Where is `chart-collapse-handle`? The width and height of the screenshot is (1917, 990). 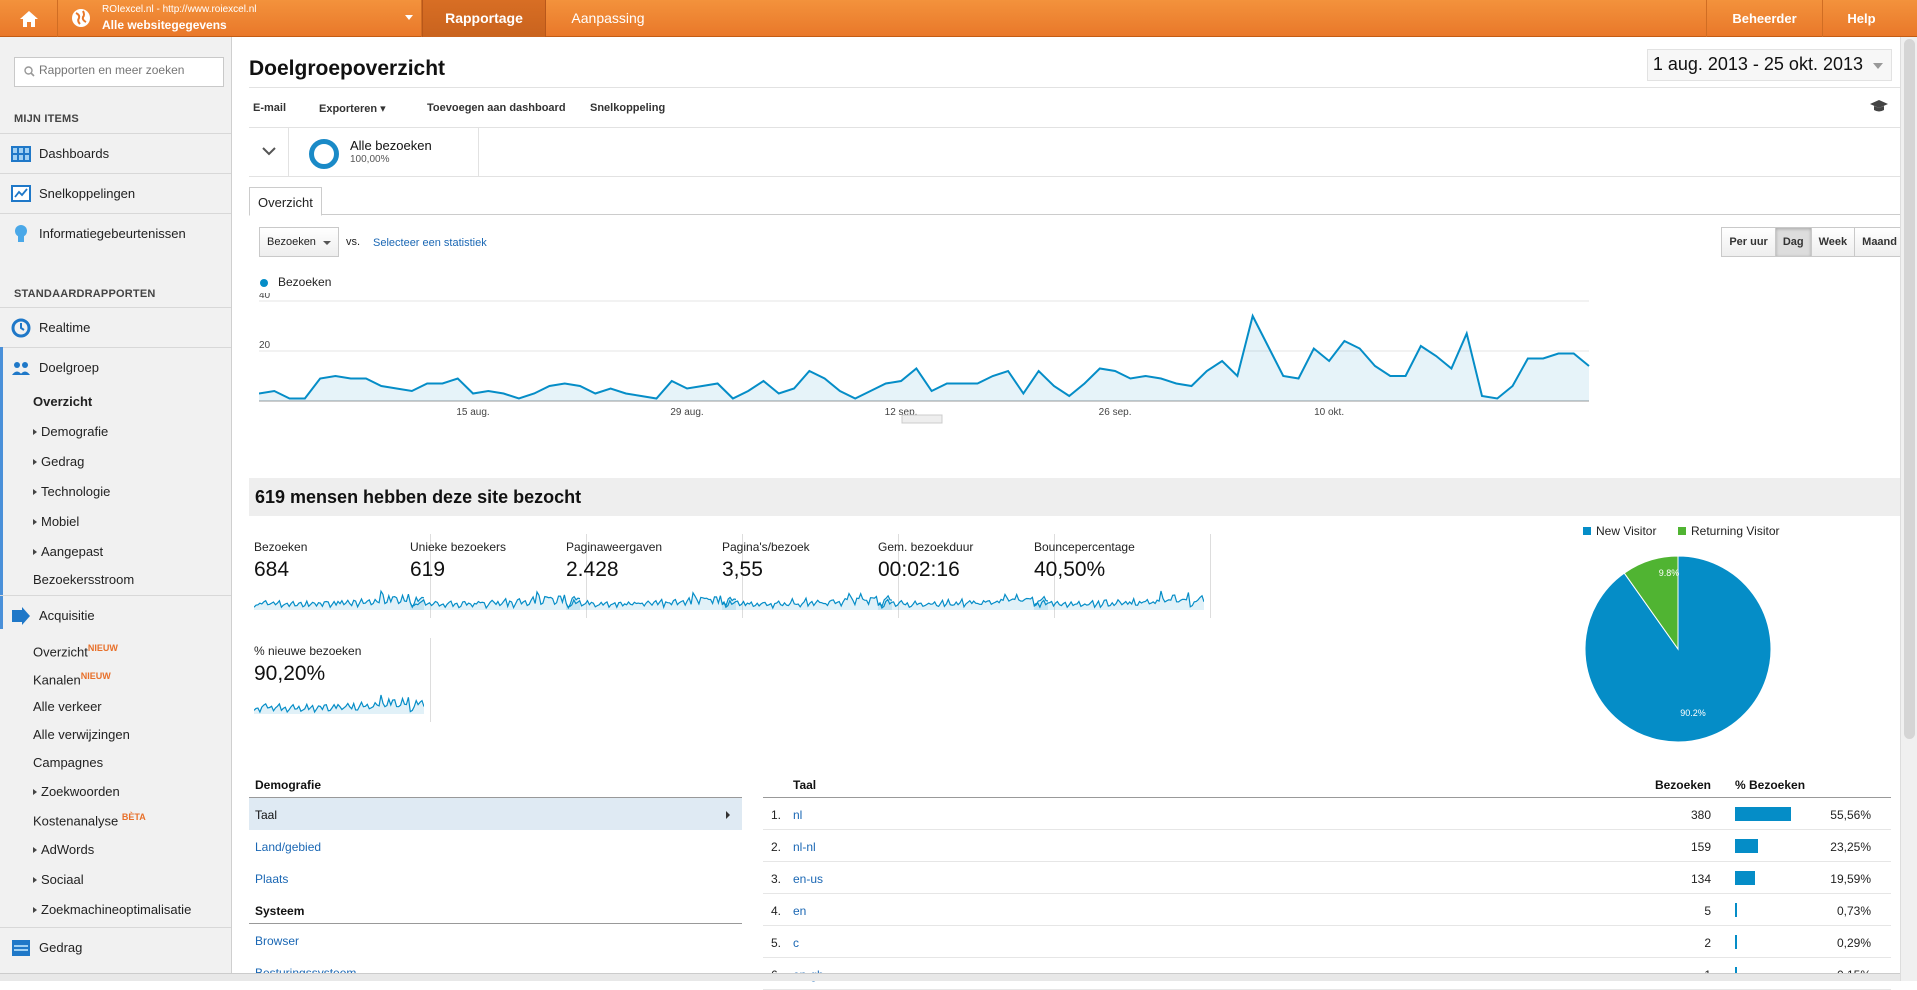 chart-collapse-handle is located at coordinates (922, 419).